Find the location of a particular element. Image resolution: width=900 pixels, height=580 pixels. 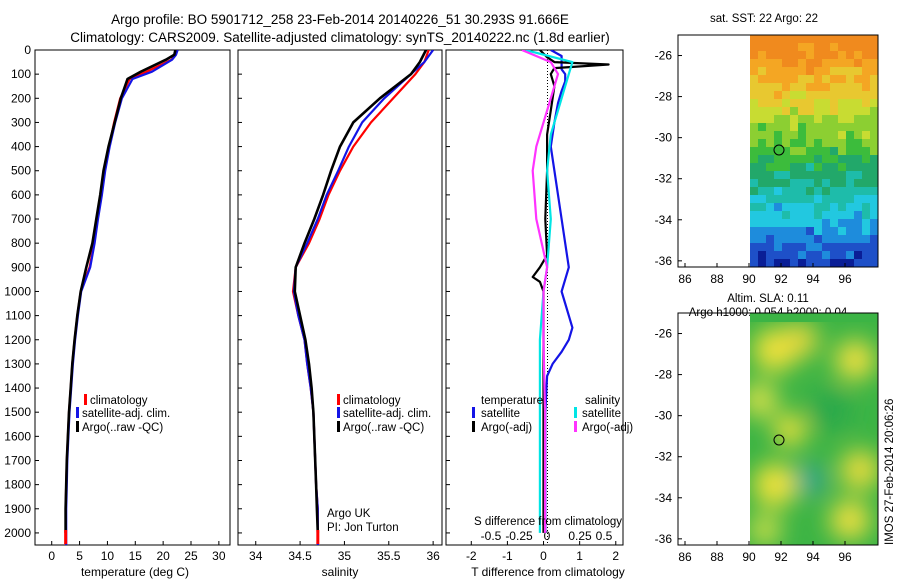

legend-label-climatology: climatology is located at coordinates (119, 401).